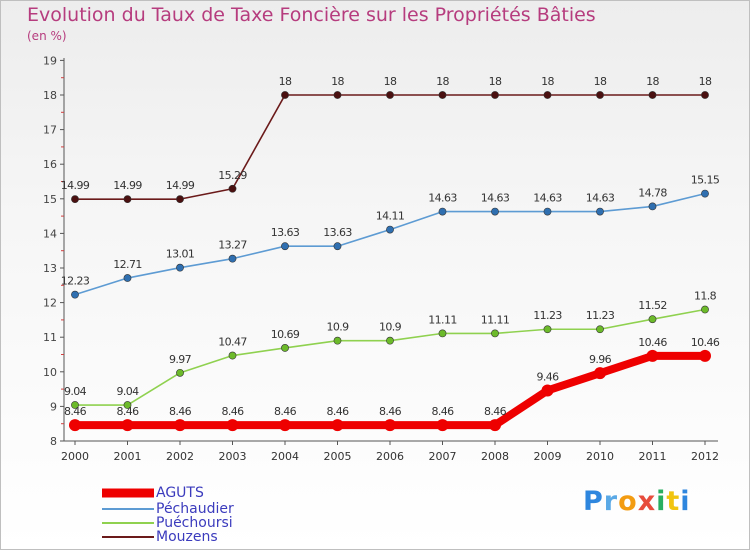 This screenshot has width=750, height=550. Describe the element at coordinates (180, 254) in the screenshot. I see `data-label-pechaudier: 13.01` at that location.